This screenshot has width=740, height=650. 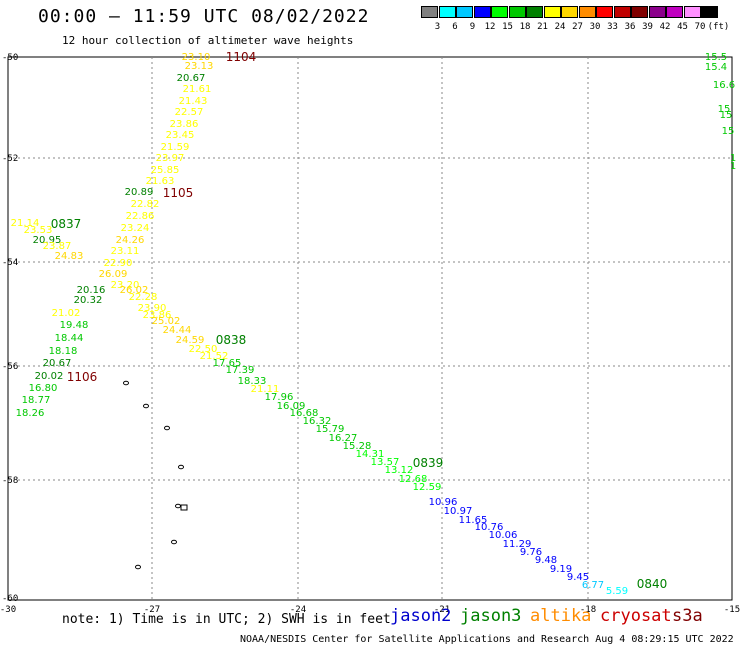 What do you see at coordinates (43, 388) in the screenshot?
I see `swh-value: 16.80` at bounding box center [43, 388].